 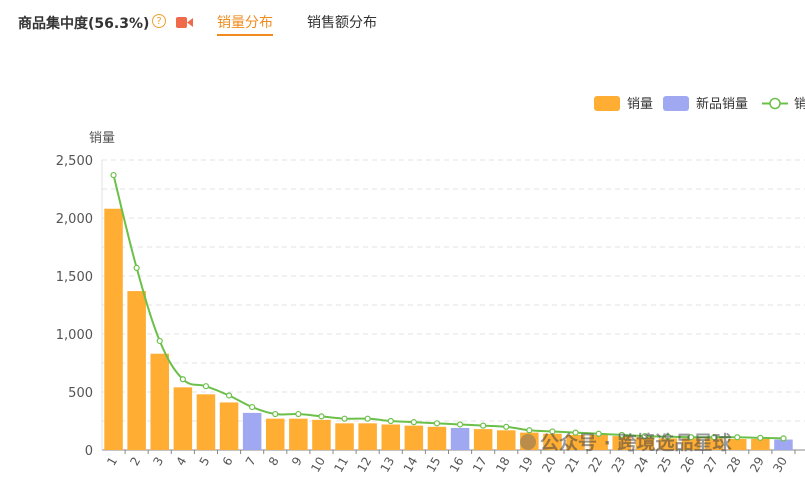 I want to click on x-tick-label-25: 25, so click(x=665, y=465).